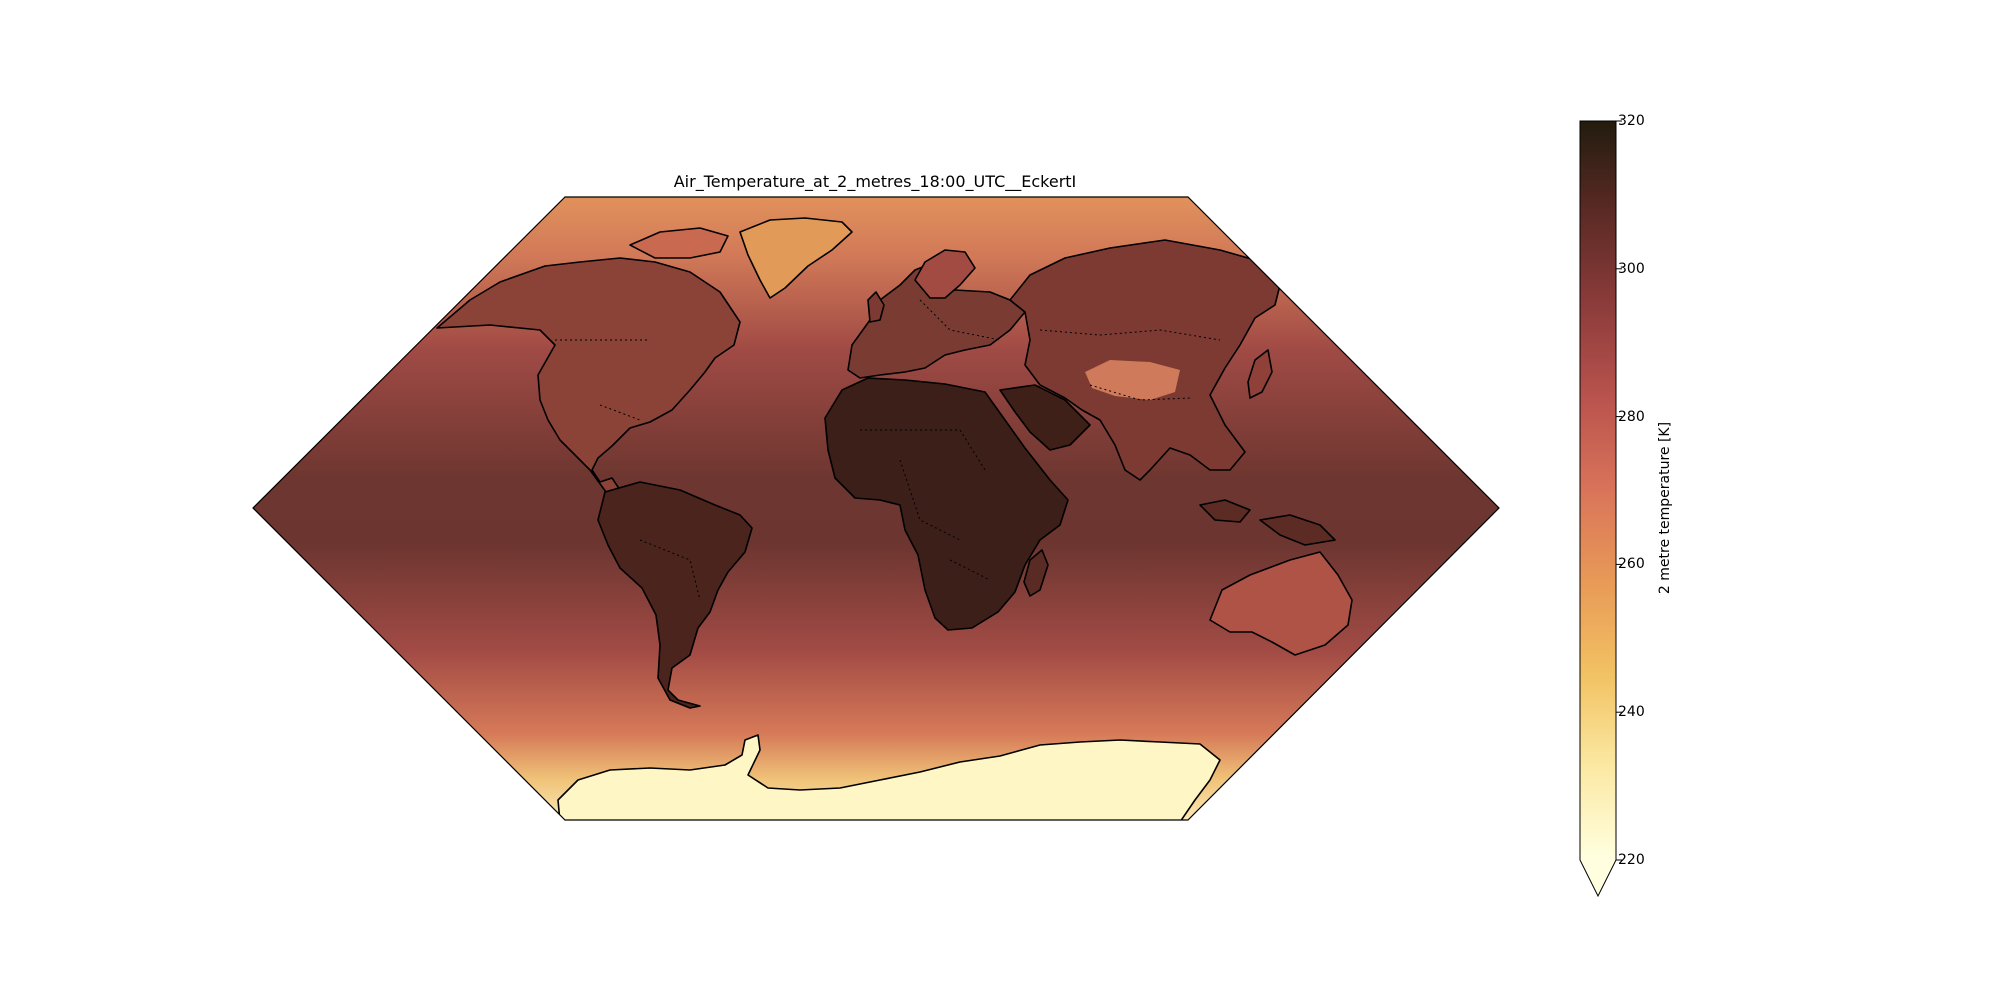 This screenshot has width=2000, height=1000. What do you see at coordinates (1631, 416) in the screenshot?
I see `colorbar-tick-label: 280` at bounding box center [1631, 416].